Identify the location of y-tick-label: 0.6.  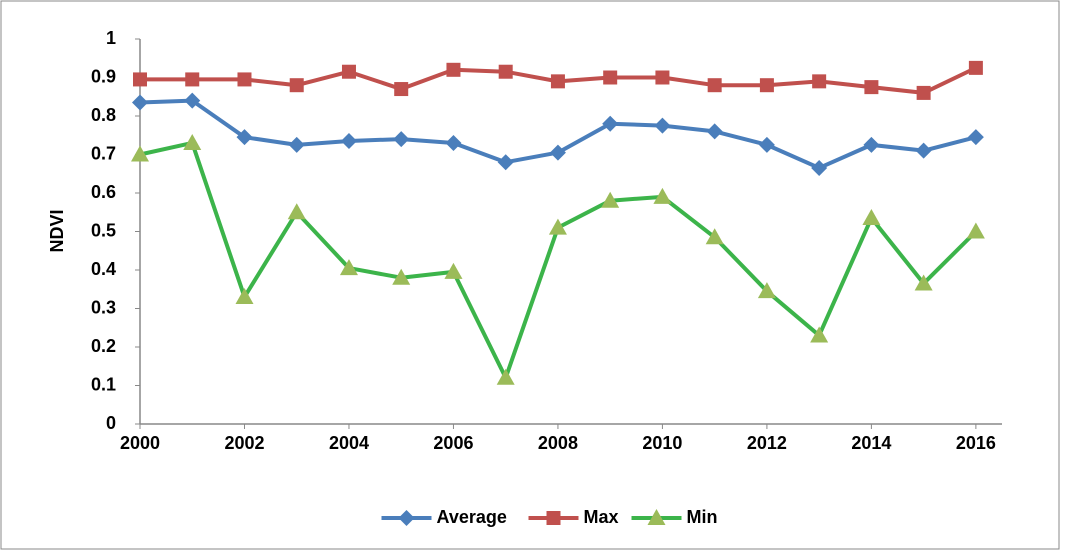
(103, 192).